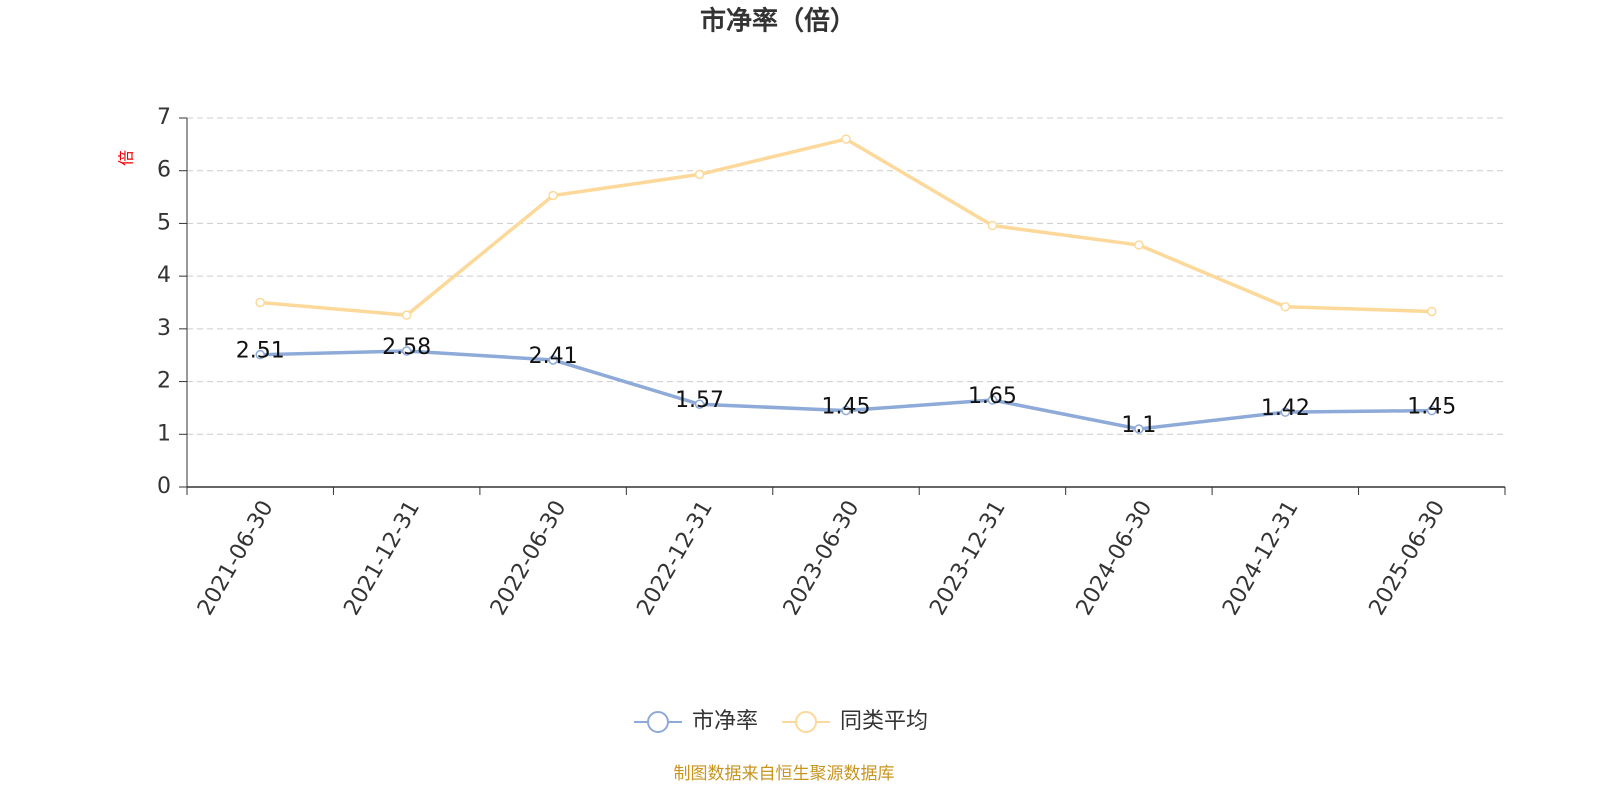  I want to click on data-label: 1.65, so click(992, 396).